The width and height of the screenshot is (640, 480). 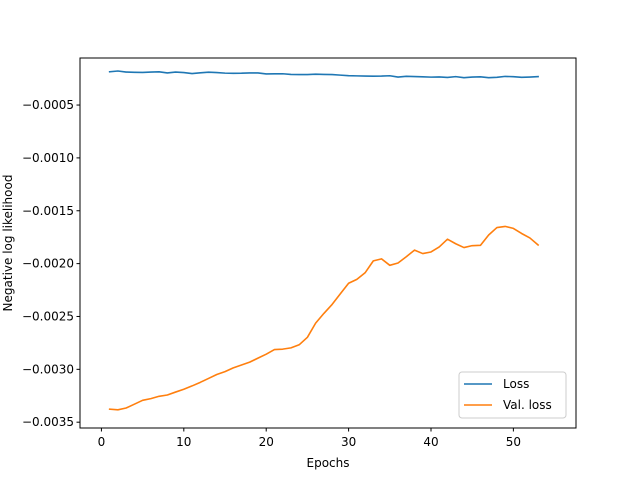 What do you see at coordinates (183, 442) in the screenshot?
I see `x-tick-label: 10` at bounding box center [183, 442].